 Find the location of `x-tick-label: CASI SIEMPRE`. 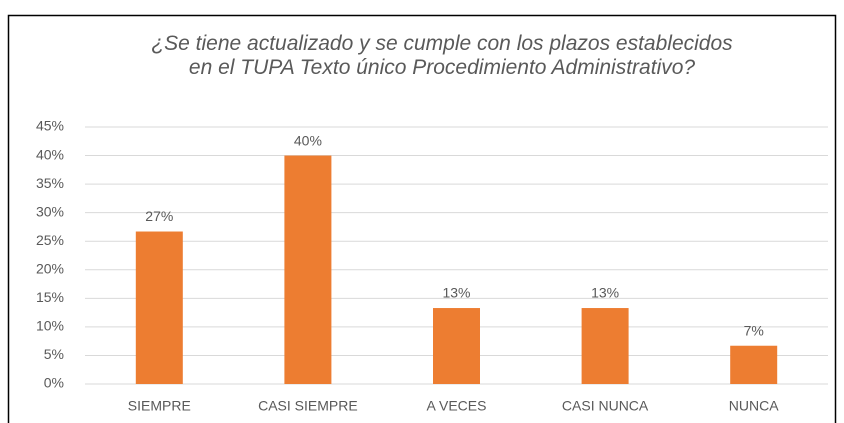

x-tick-label: CASI SIEMPRE is located at coordinates (308, 406).